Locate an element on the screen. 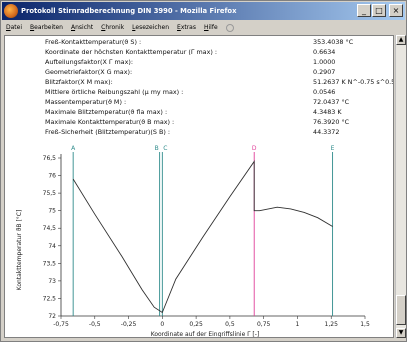  x-tick-label: 1,5 is located at coordinates (365, 324).